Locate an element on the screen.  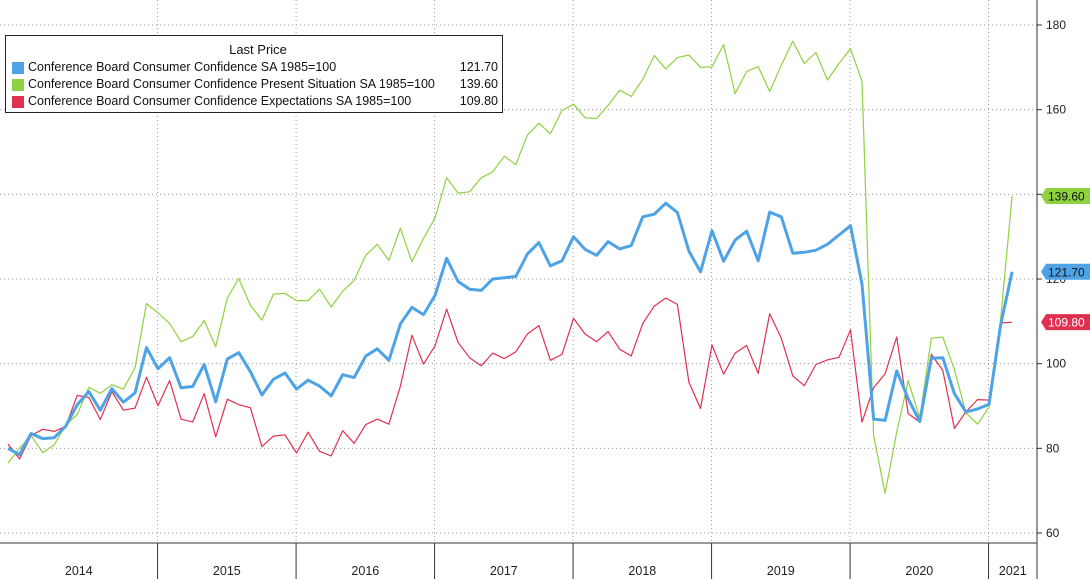
legend-swatch-expectations is located at coordinates (18, 102).